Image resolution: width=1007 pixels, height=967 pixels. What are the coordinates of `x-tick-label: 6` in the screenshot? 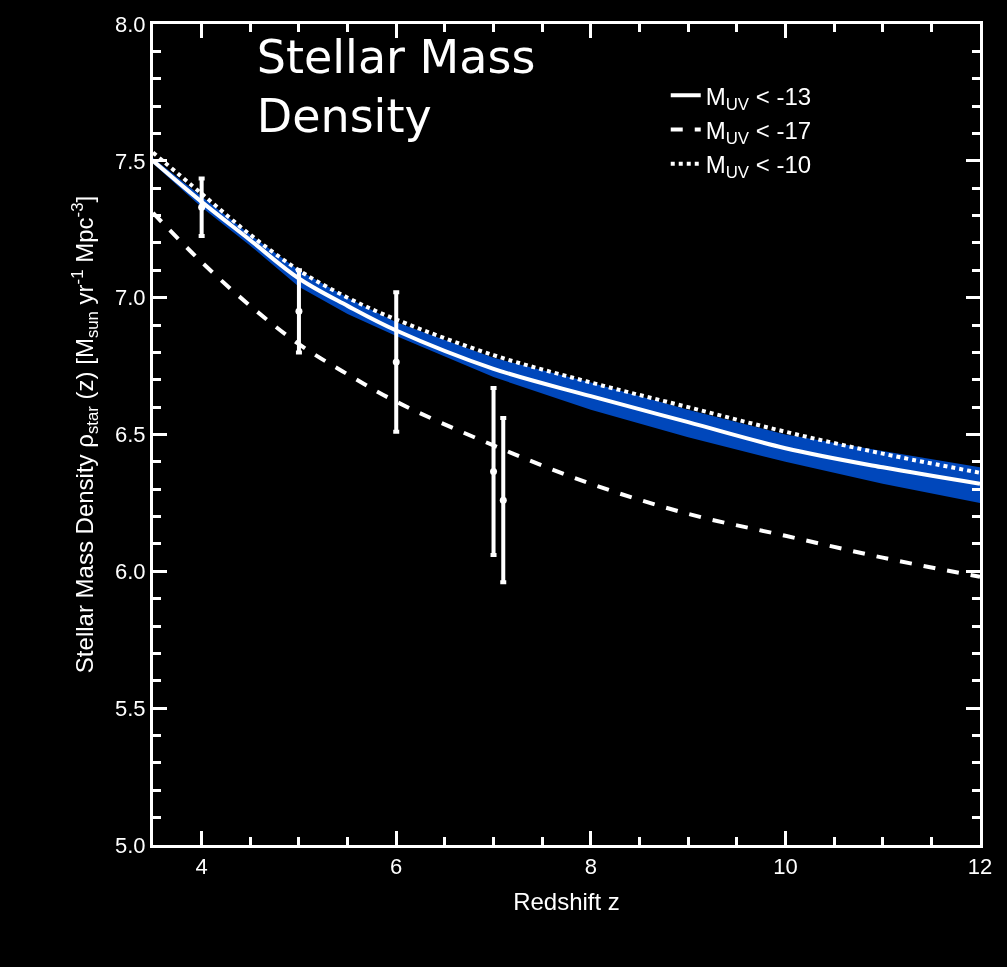 It's located at (396, 867).